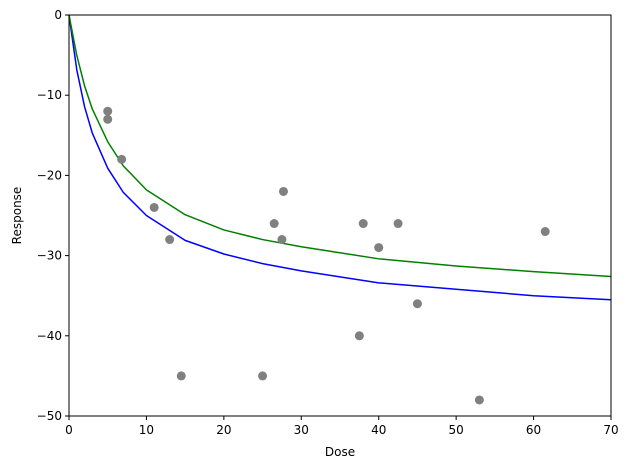 The image size is (630, 470). Describe the element at coordinates (49, 95) in the screenshot. I see `y-tick-label: −10` at that location.